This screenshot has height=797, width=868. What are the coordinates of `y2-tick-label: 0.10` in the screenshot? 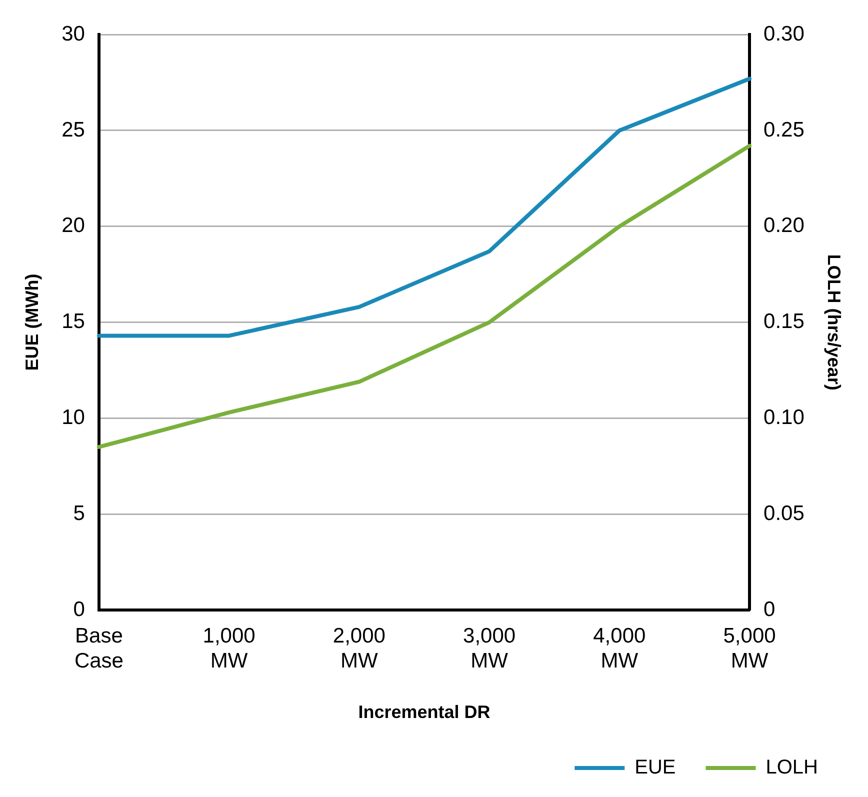 It's located at (784, 417).